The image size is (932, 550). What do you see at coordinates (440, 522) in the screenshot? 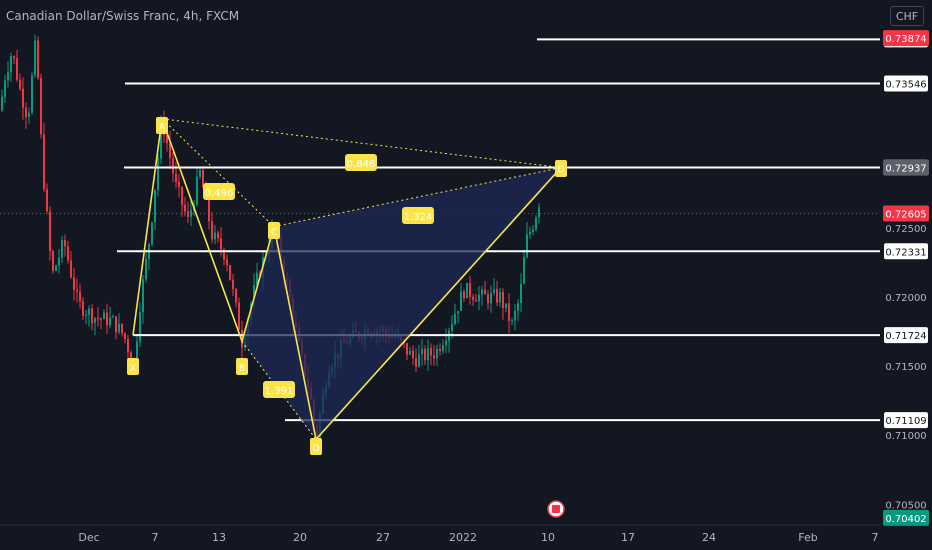
I see `time-axis: Dec 7 13 20 27 2022 10 17 24 Feb 7` at bounding box center [440, 522].